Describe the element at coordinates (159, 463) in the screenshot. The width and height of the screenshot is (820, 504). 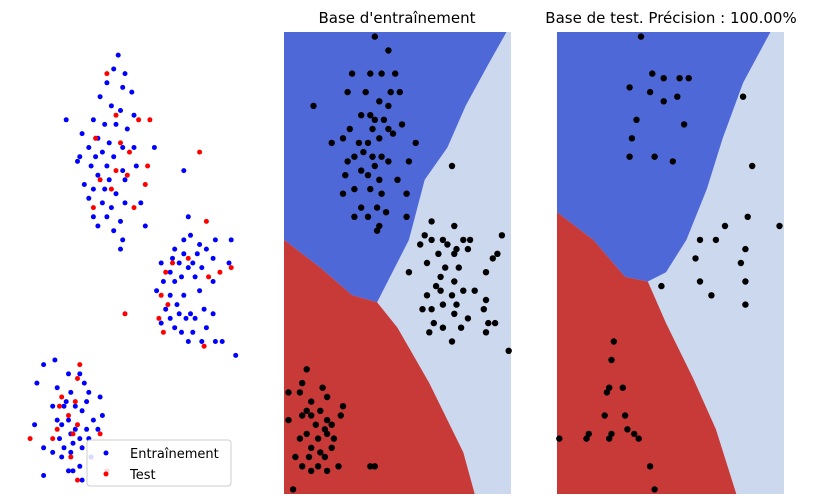
I see `legend-frame` at that location.